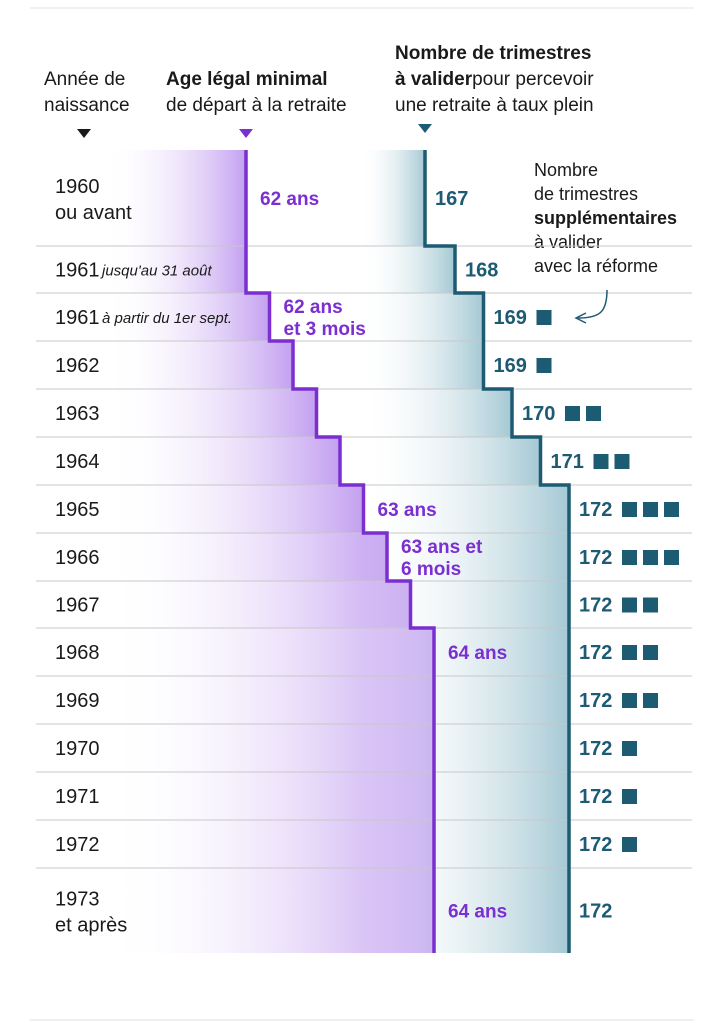 The width and height of the screenshot is (724, 1024). I want to click on birth-year-label-line2: ou avant, so click(93, 213).